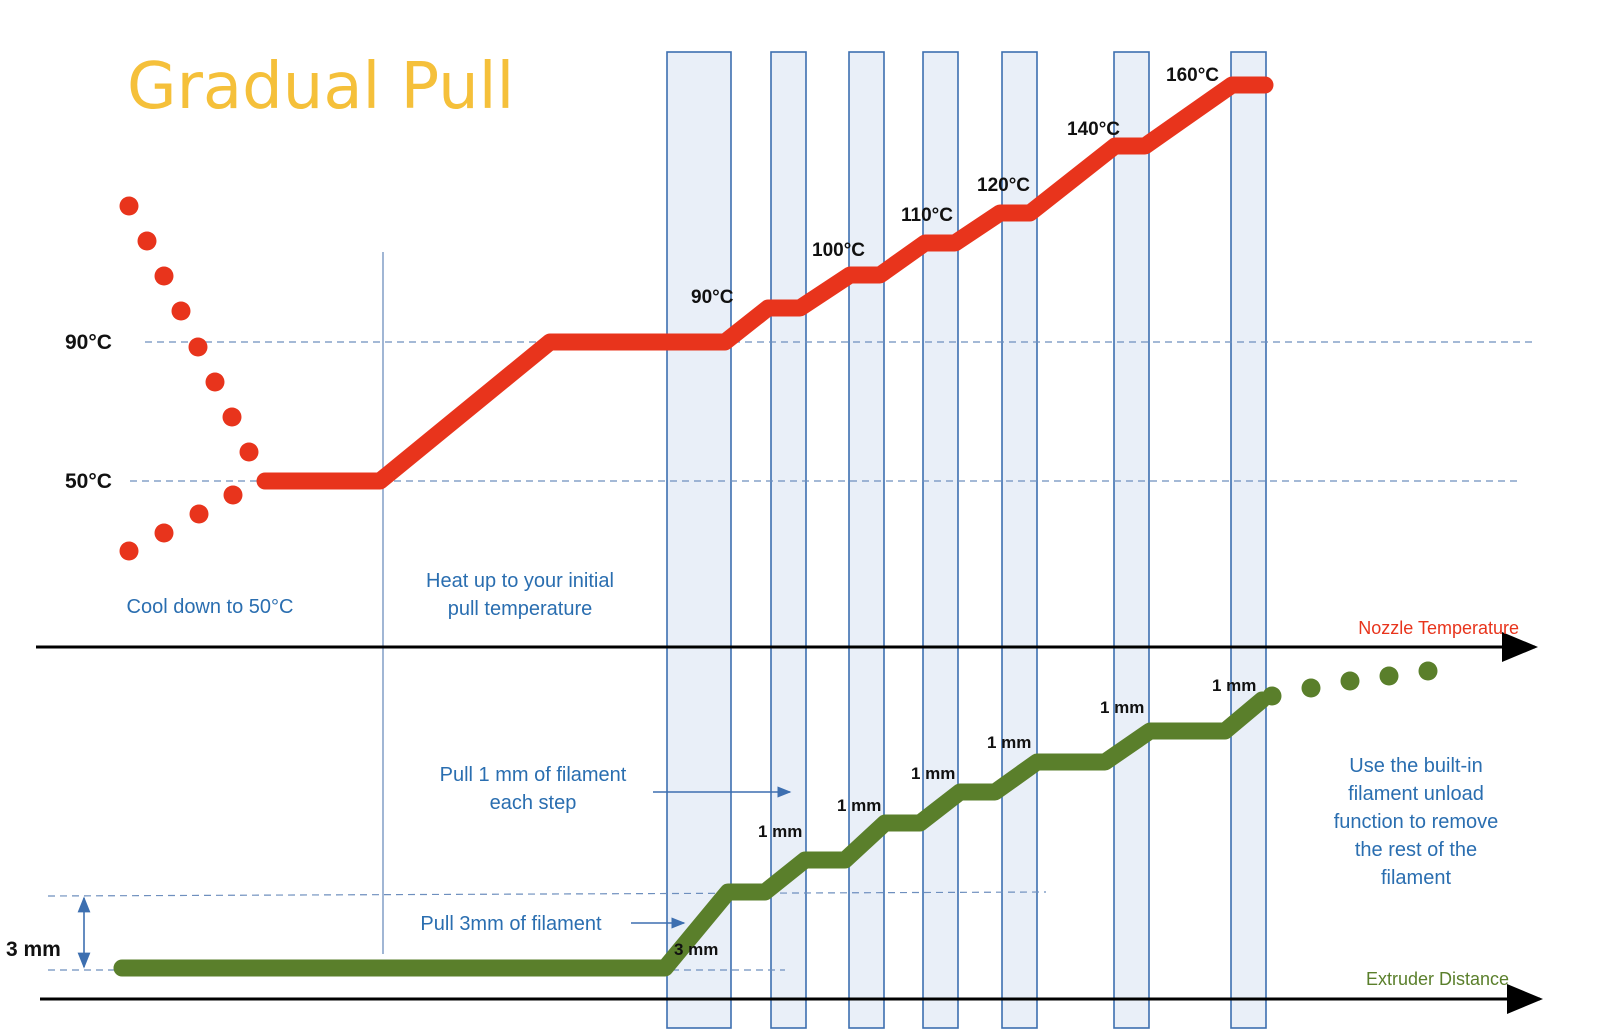 The height and width of the screenshot is (1030, 1600). What do you see at coordinates (1093, 129) in the screenshot?
I see `temp-label-140c: 140°C` at bounding box center [1093, 129].